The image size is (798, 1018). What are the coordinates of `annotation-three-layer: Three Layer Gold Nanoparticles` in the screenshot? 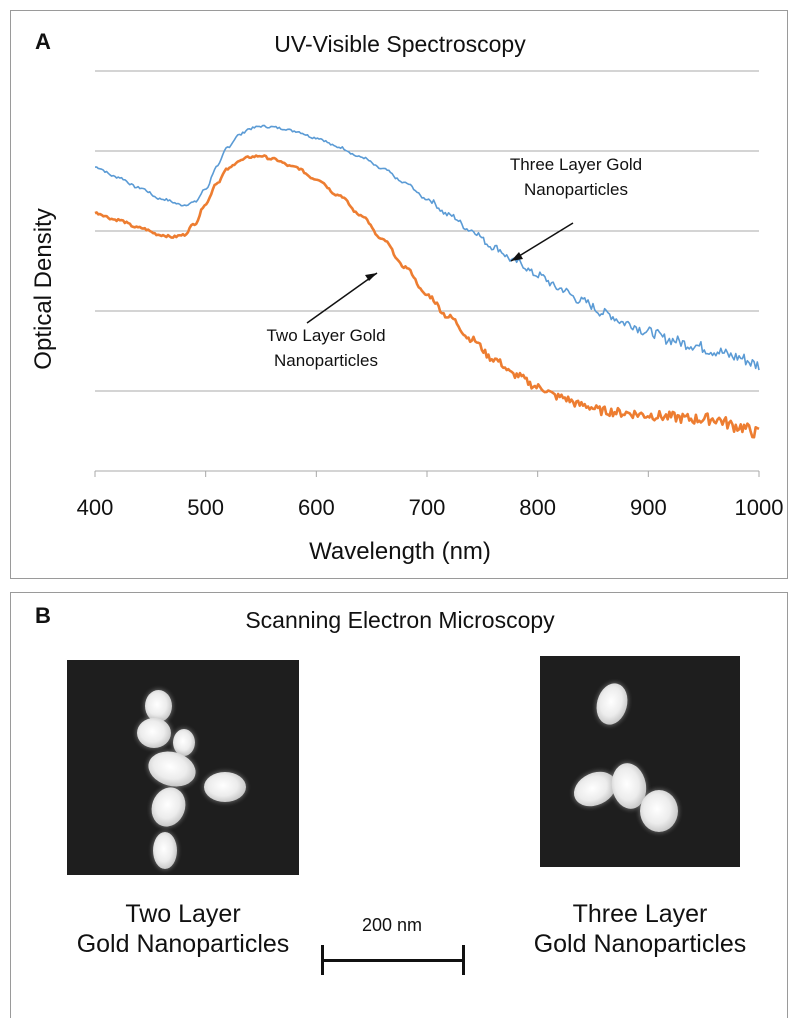 It's located at (576, 208).